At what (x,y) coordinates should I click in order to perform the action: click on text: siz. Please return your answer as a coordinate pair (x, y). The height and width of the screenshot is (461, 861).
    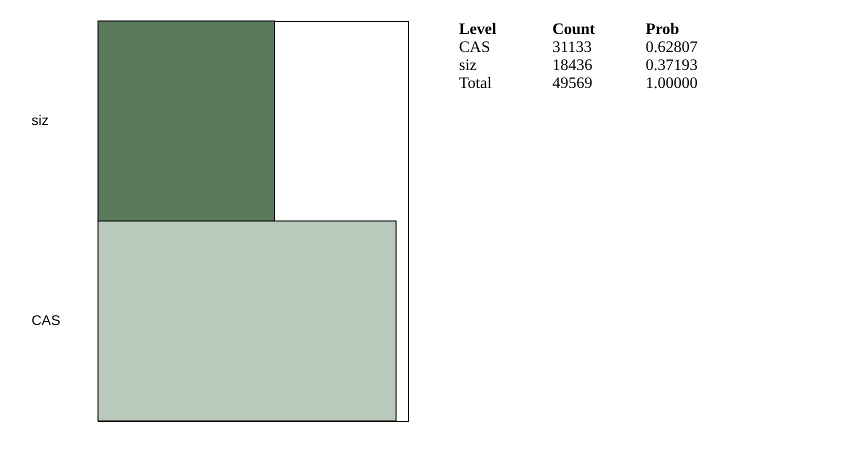
    Looking at the image, I should click on (468, 65).